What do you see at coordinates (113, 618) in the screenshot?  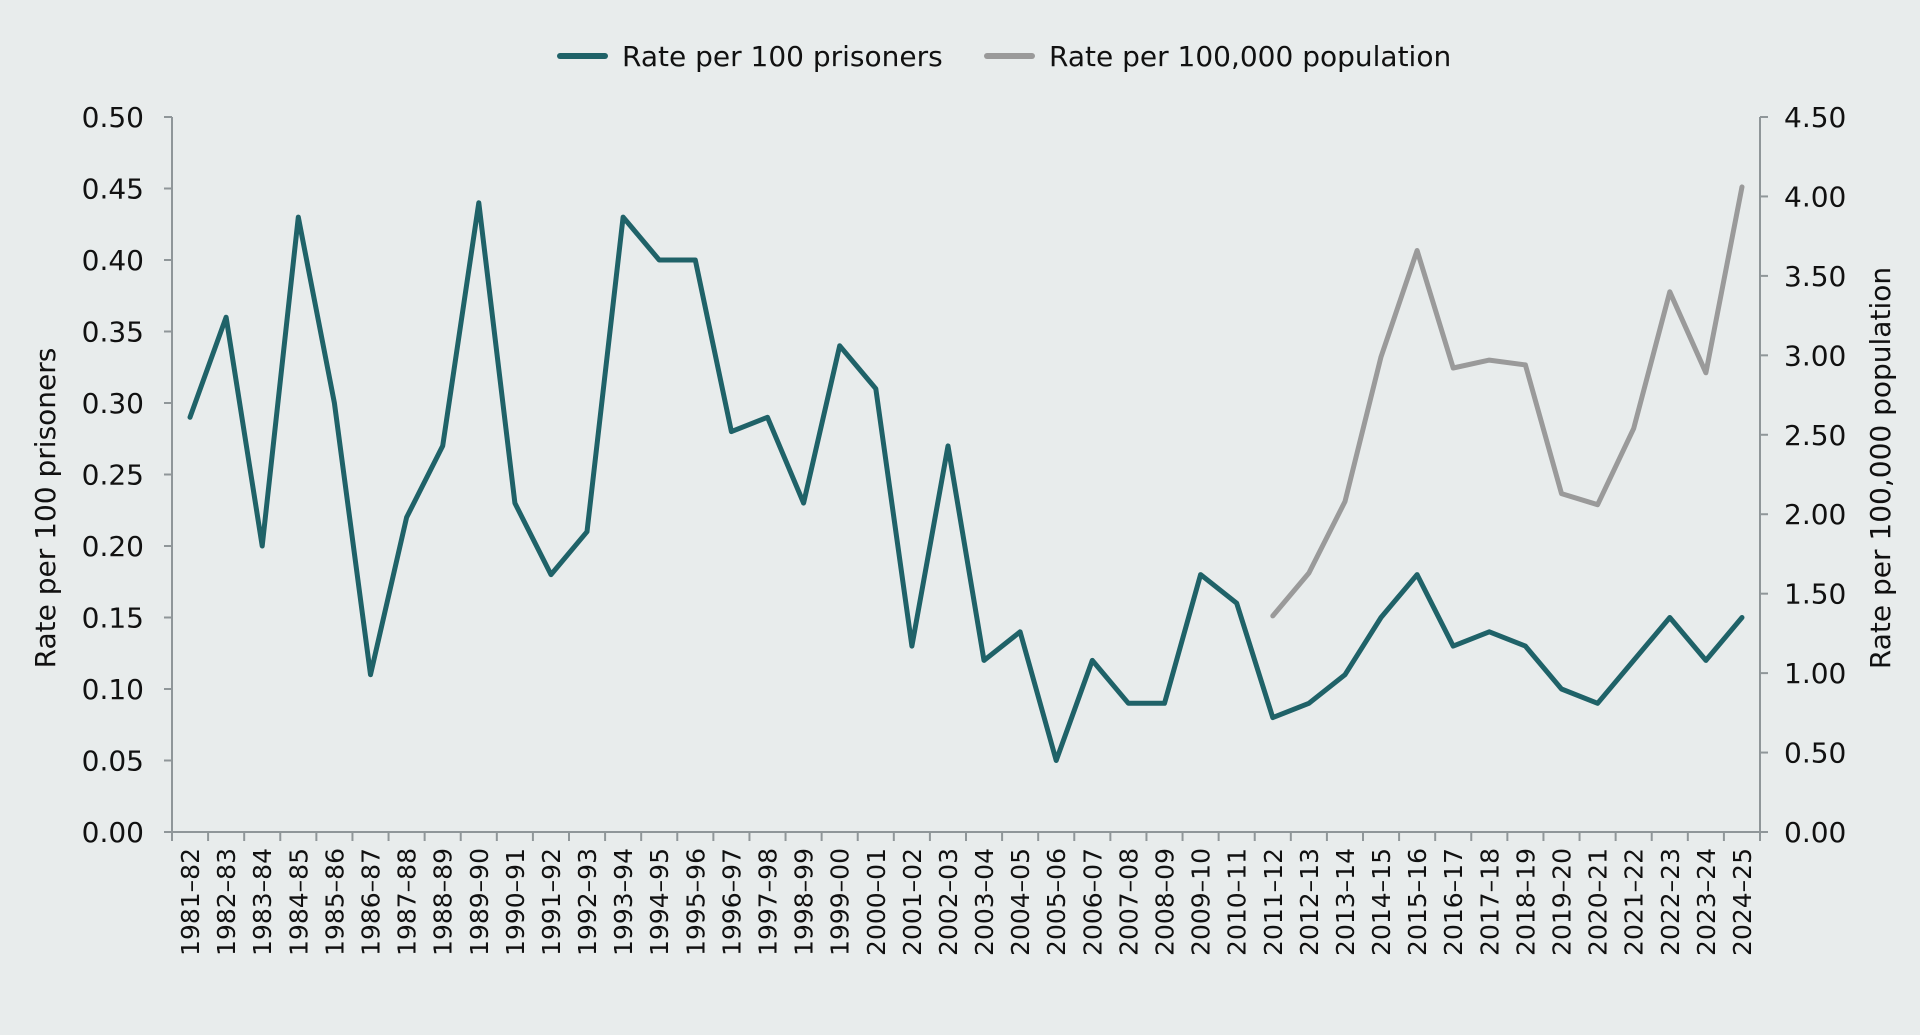 I see `y-tick-label-left: 0.15` at bounding box center [113, 618].